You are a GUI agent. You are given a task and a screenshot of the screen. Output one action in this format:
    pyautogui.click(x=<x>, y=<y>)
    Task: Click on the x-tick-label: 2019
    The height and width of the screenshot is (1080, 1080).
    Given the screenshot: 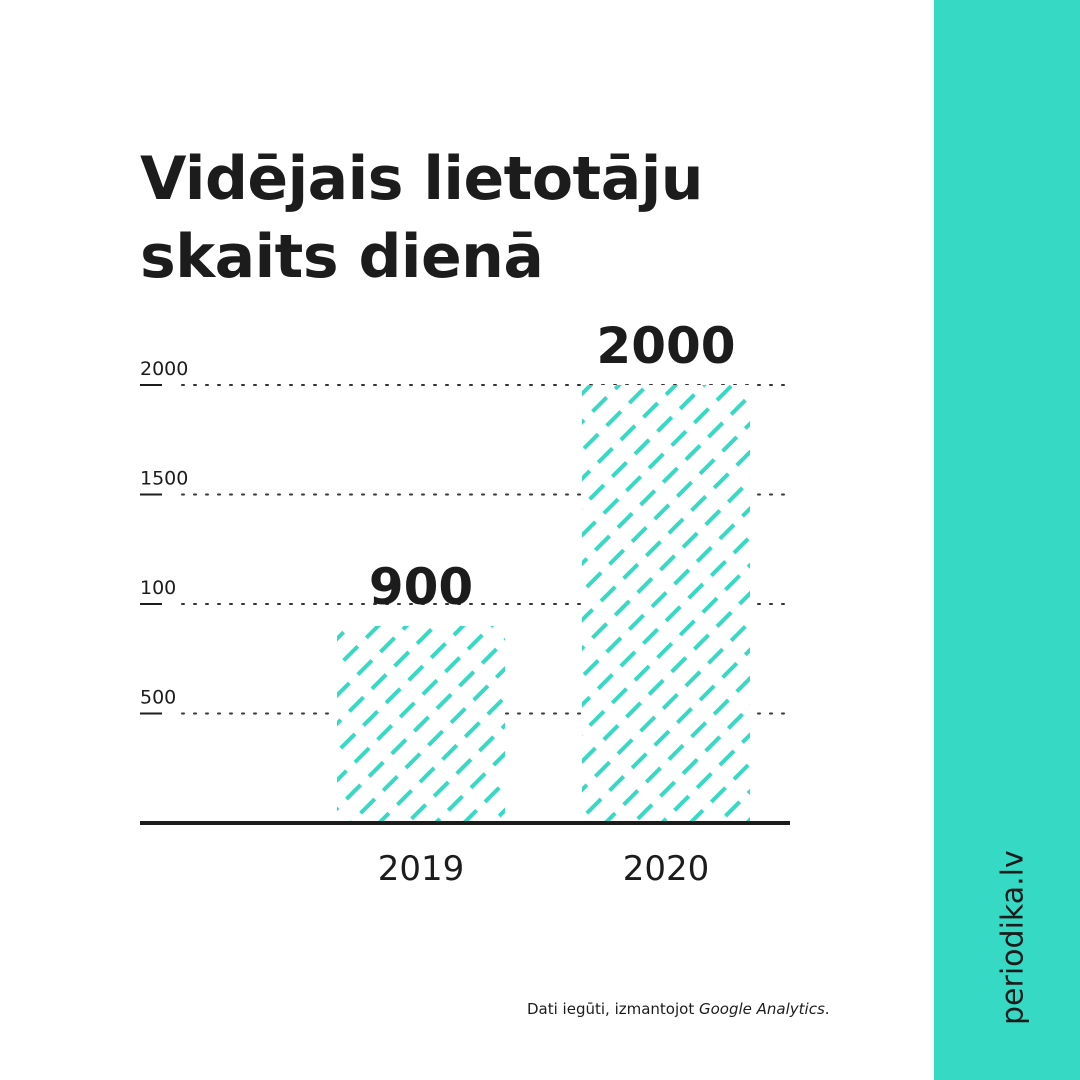 What is the action you would take?
    pyautogui.click(x=421, y=869)
    